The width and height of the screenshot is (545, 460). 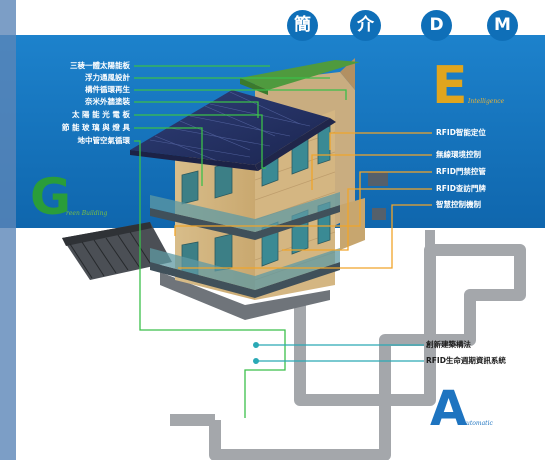 What do you see at coordinates (303, 200) in the screenshot?
I see `orange-callout-lines` at bounding box center [303, 200].